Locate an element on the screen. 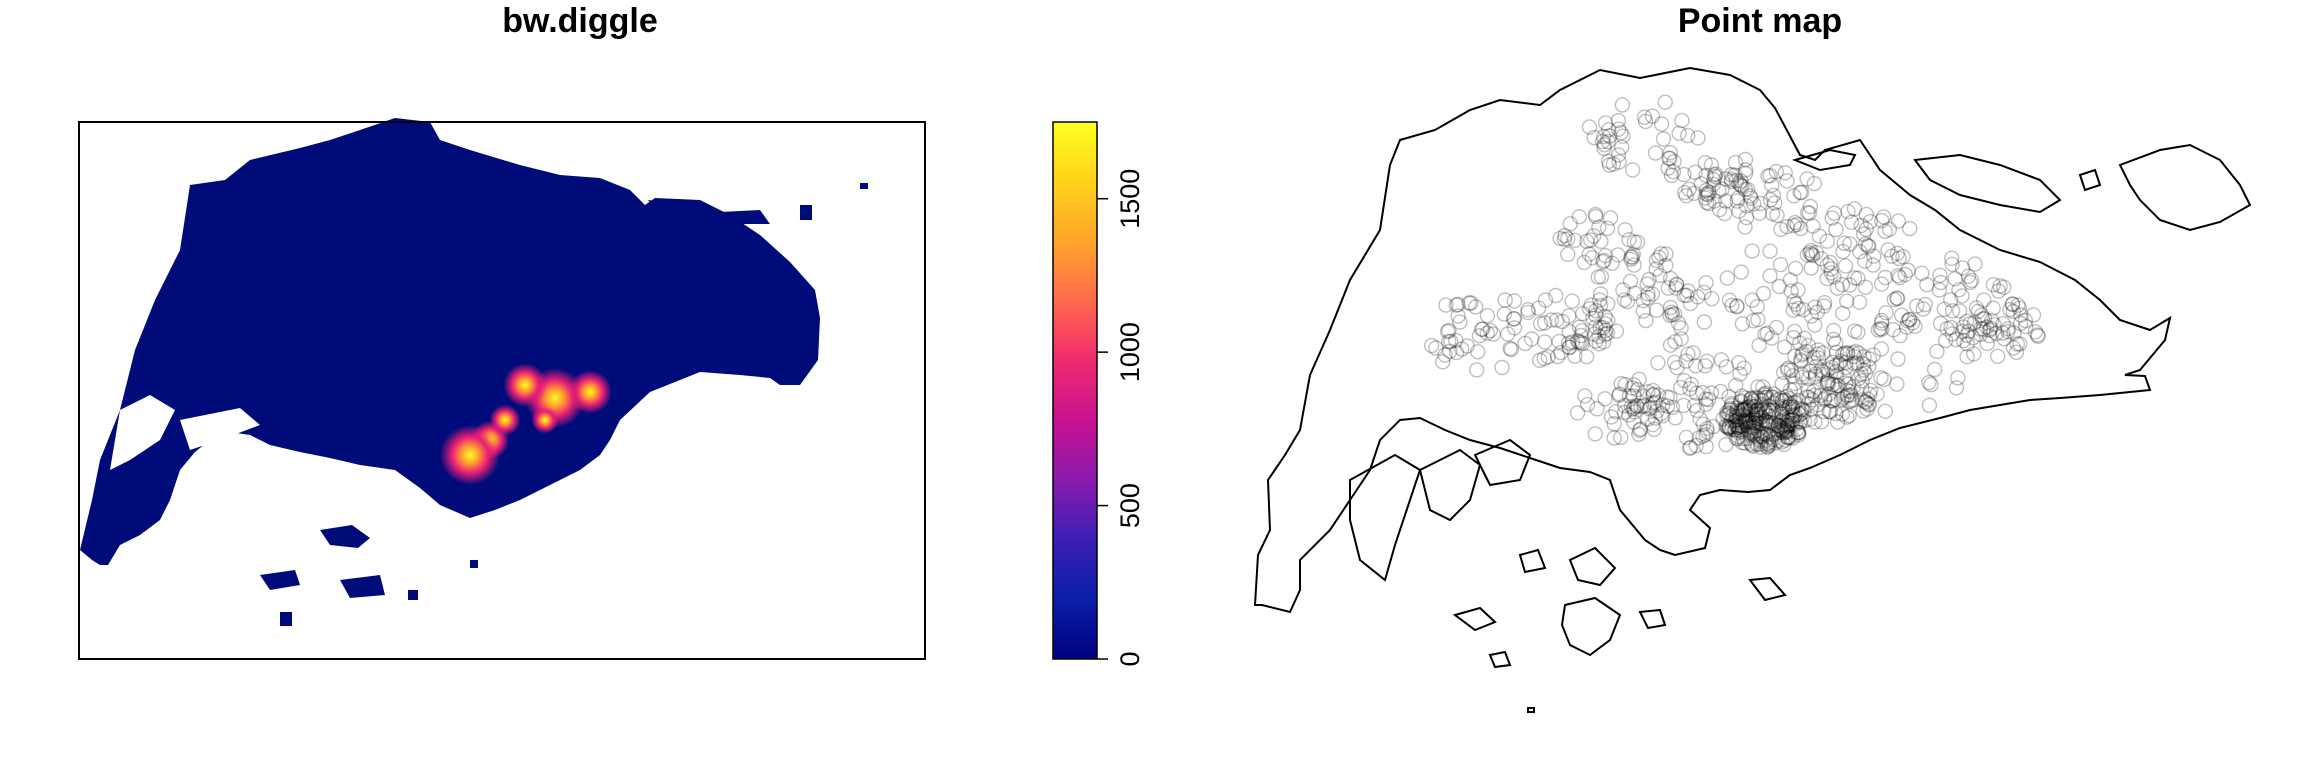 The width and height of the screenshot is (2304, 768). island-outline is located at coordinates (1502, 462).